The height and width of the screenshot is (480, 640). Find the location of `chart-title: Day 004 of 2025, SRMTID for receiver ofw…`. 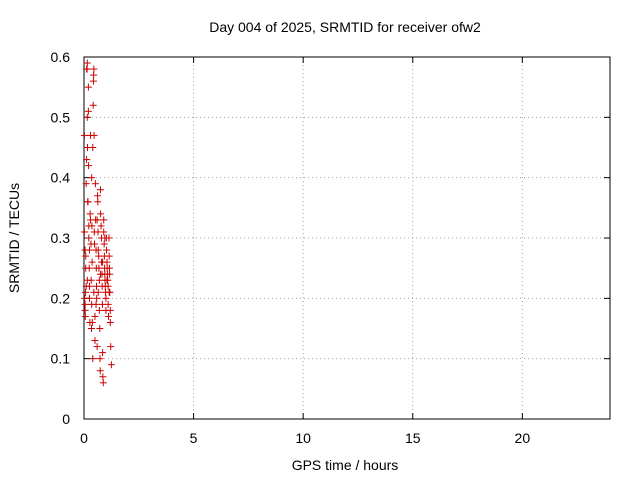

chart-title: Day 004 of 2025, SRMTID for receiver ofw… is located at coordinates (345, 27).